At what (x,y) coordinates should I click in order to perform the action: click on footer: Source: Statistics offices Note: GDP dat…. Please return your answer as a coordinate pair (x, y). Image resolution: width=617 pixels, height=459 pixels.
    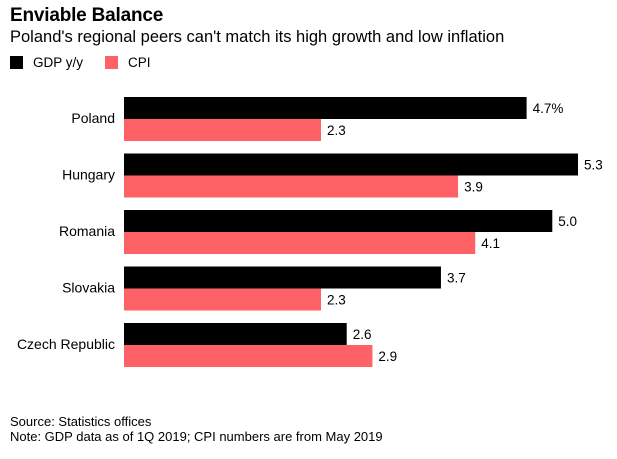
    Looking at the image, I should click on (196, 429).